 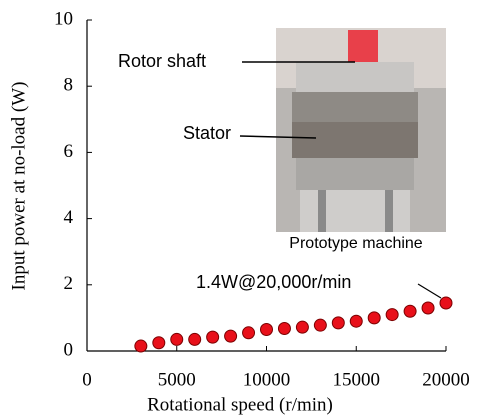 I want to click on y-tick-label: 6, so click(x=69, y=151).